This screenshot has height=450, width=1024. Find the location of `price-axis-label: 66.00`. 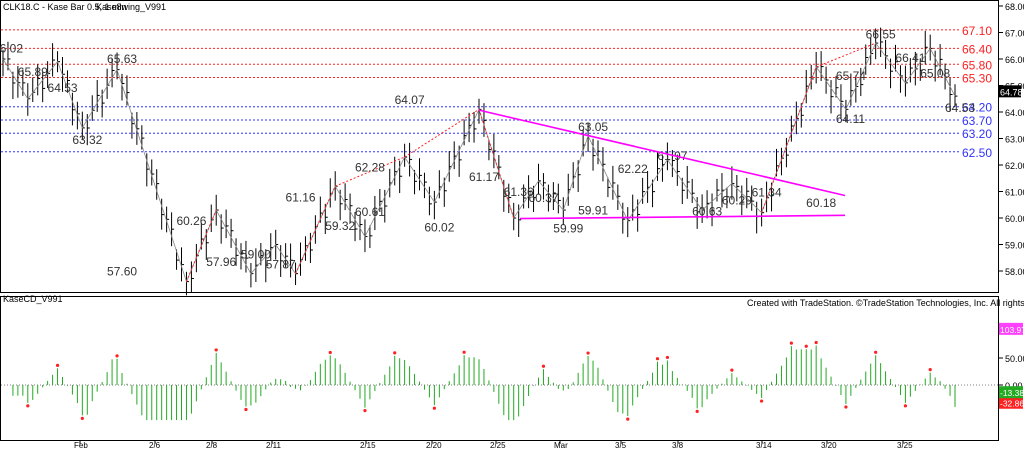

price-axis-label: 66.00 is located at coordinates (1014, 60).